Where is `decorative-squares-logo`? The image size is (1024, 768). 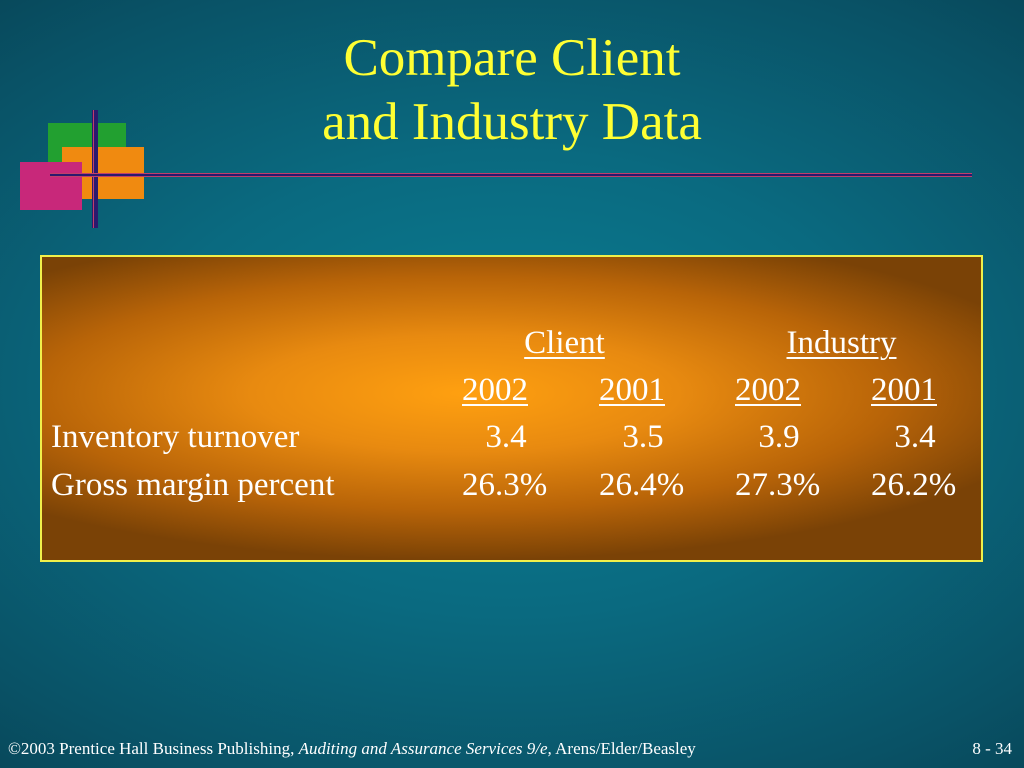 decorative-squares-logo is located at coordinates (90, 120).